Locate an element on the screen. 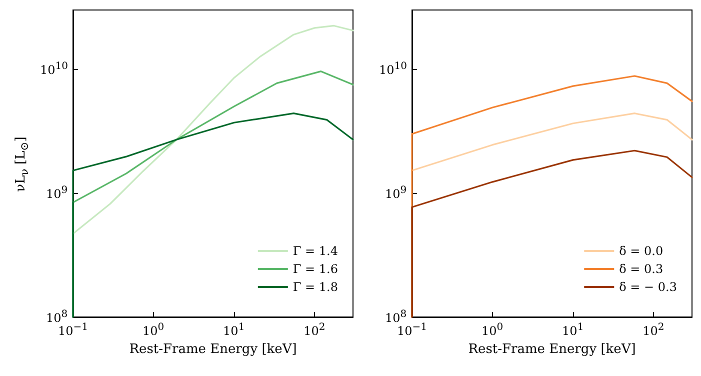  legend-label: Γ = 1.8 is located at coordinates (315, 287).